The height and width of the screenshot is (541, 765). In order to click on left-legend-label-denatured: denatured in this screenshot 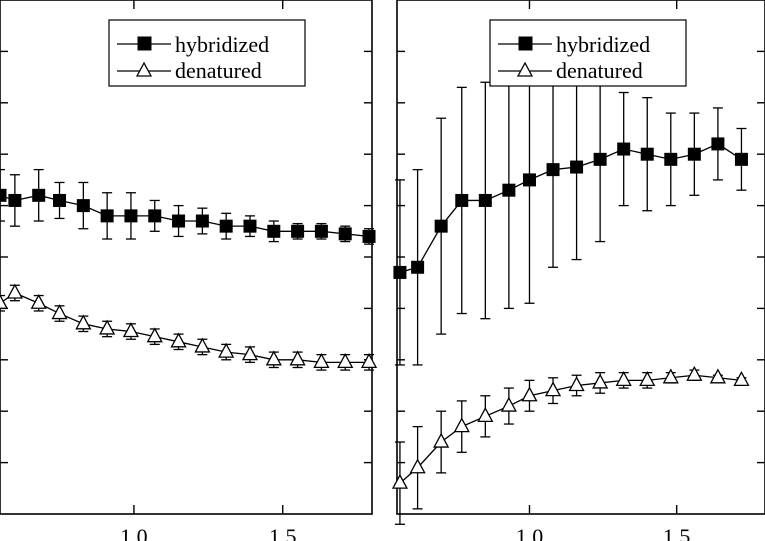, I will do `click(218, 70)`.